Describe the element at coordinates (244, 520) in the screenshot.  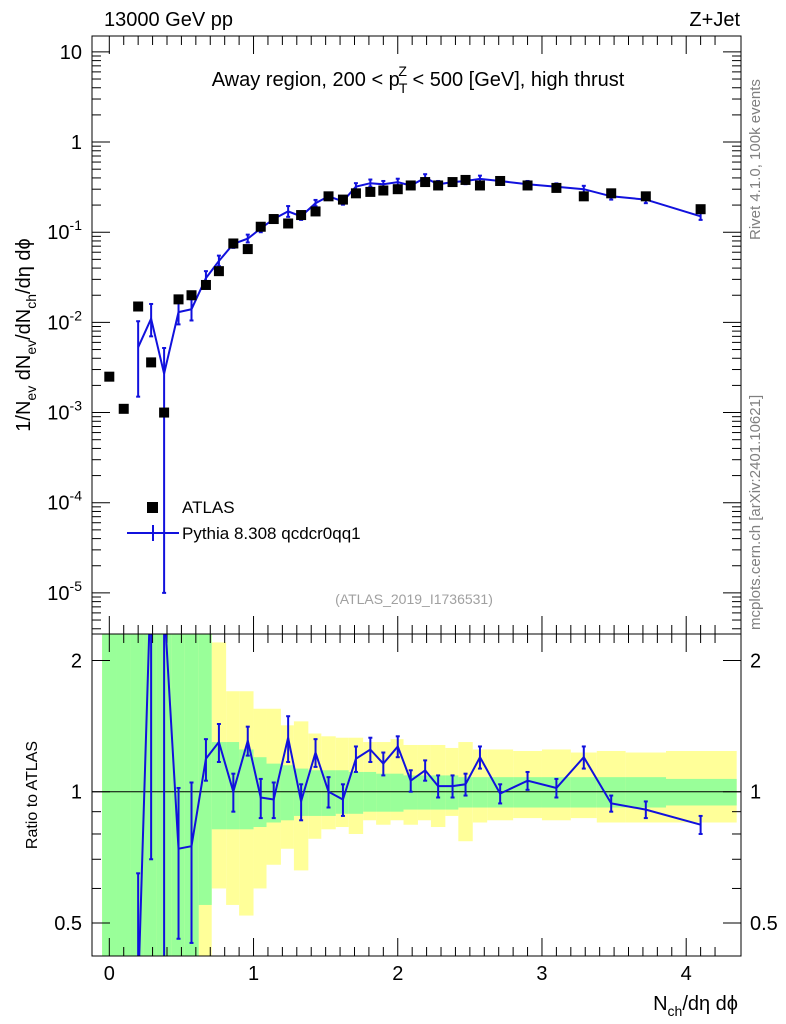
I see `legend: ATLAS Pythia 8.308 qcdcr0qq1` at that location.